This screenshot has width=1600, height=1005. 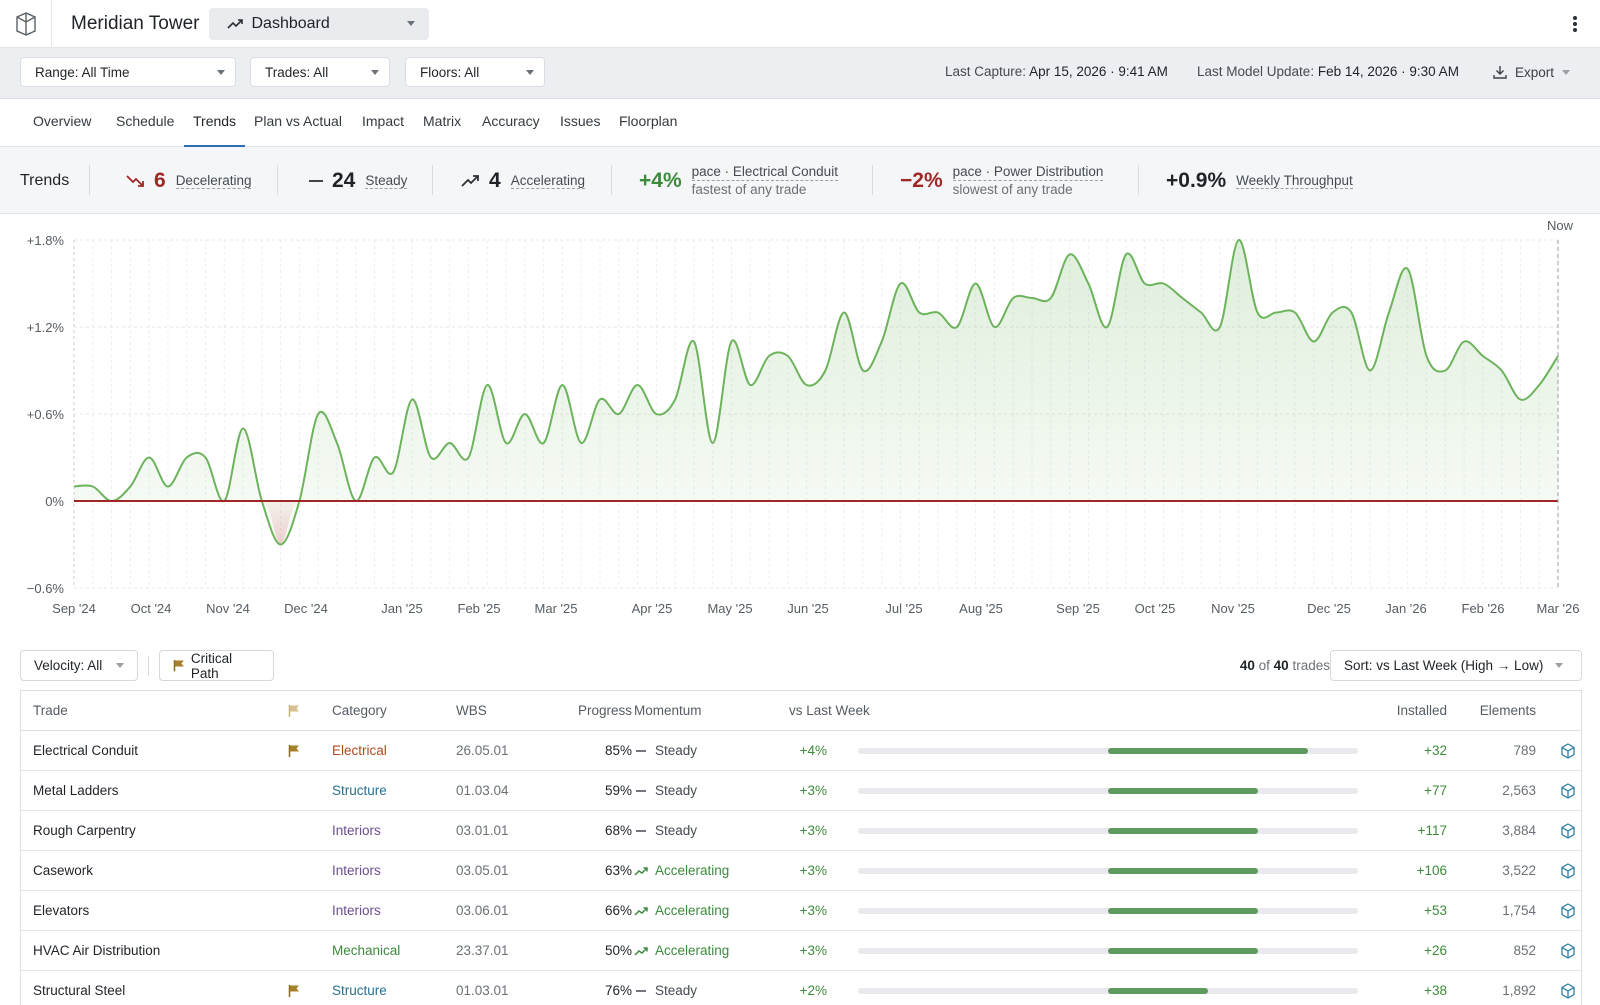 What do you see at coordinates (383, 121) in the screenshot?
I see `tab-impact: Impact` at bounding box center [383, 121].